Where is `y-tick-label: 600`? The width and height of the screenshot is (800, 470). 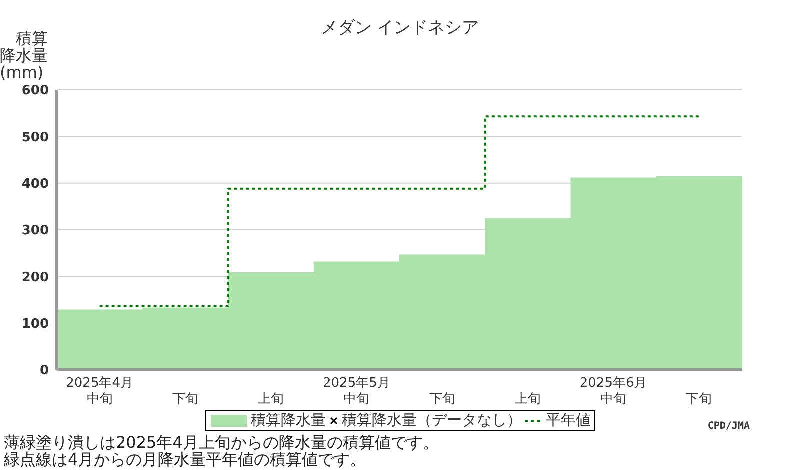 y-tick-label: 600 is located at coordinates (35, 91).